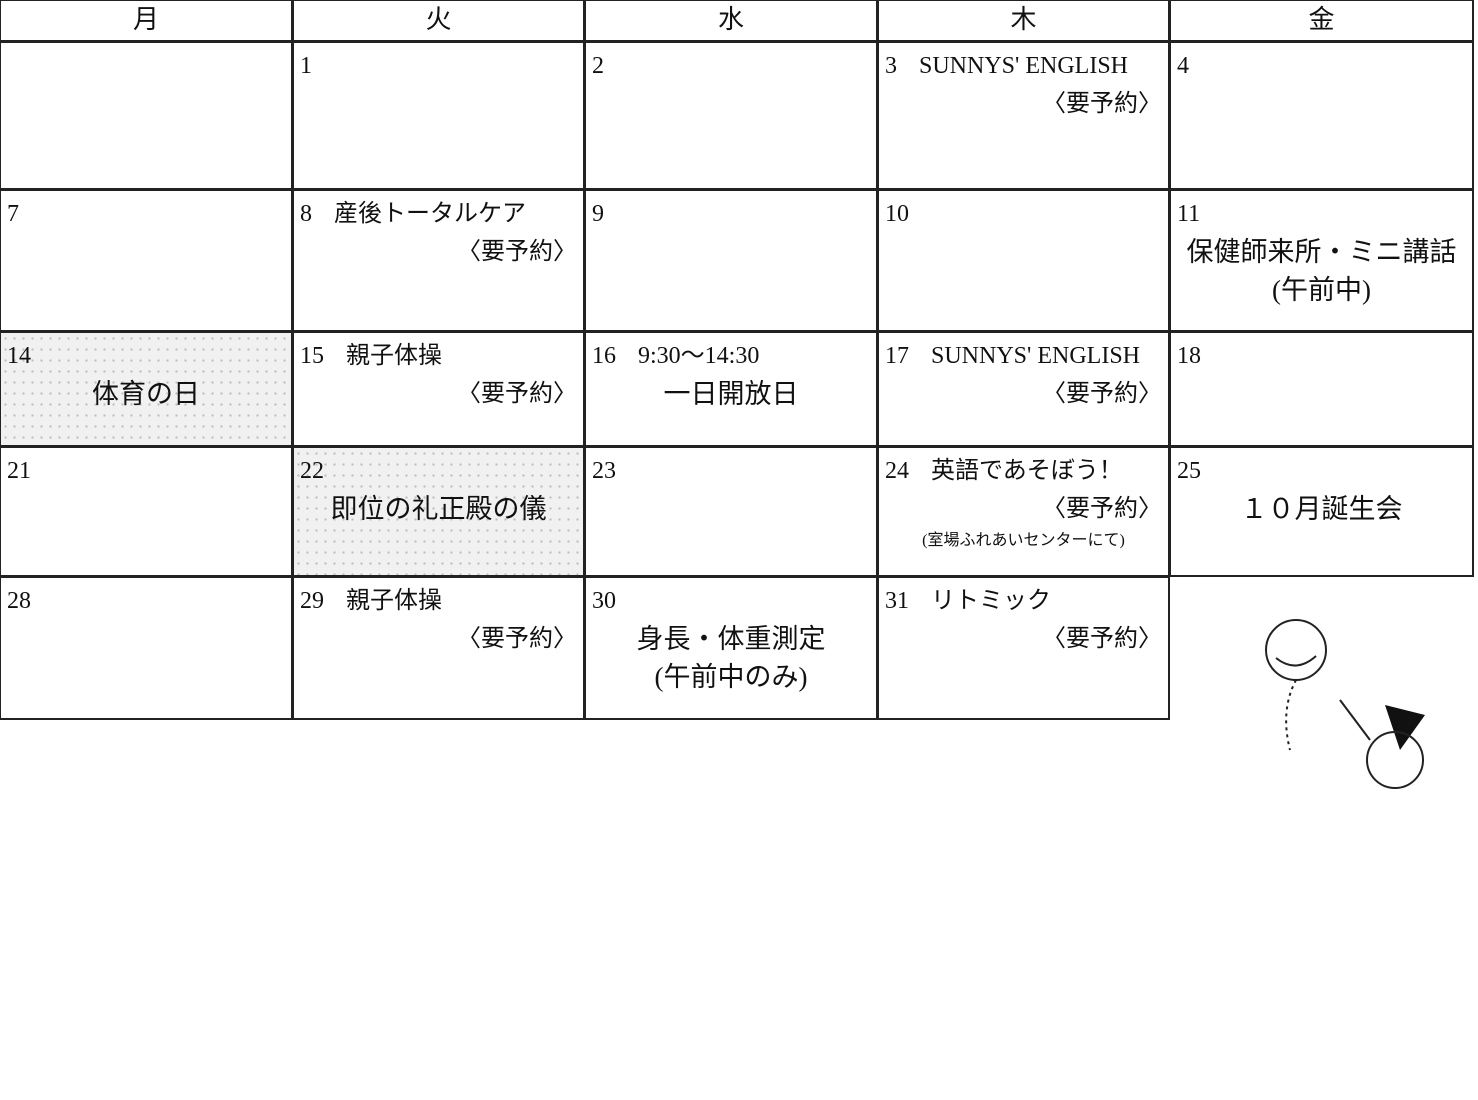  Describe the element at coordinates (731, 260) in the screenshot. I see `day-cell: 9` at that location.